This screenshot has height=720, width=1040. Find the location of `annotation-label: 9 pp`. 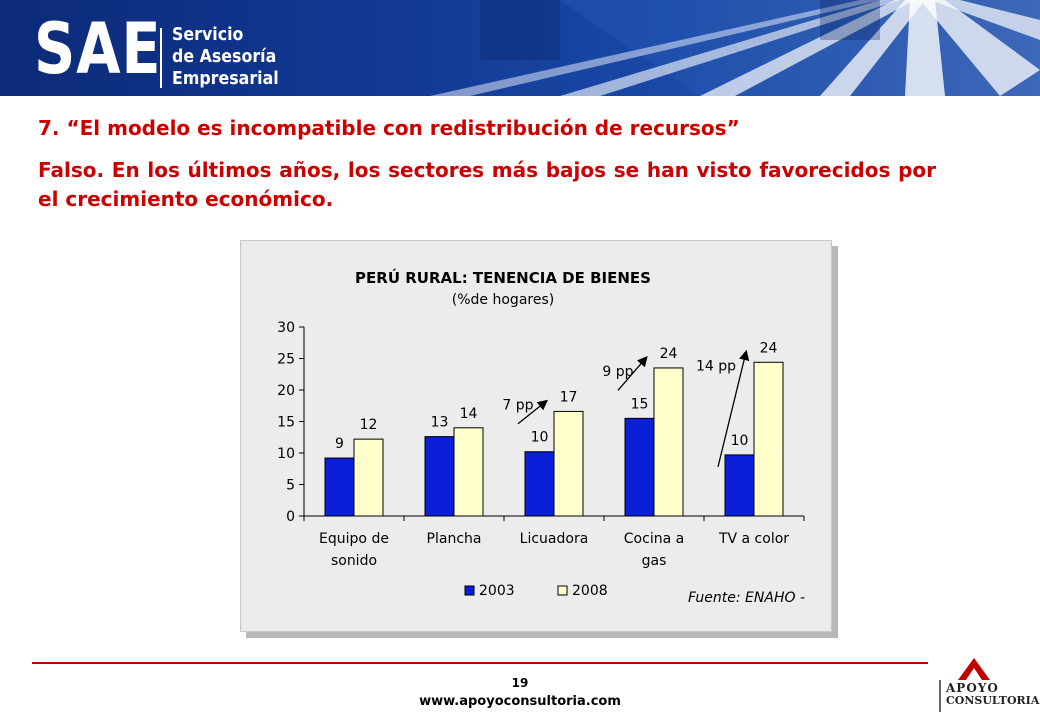

annotation-label: 9 pp is located at coordinates (617, 372).